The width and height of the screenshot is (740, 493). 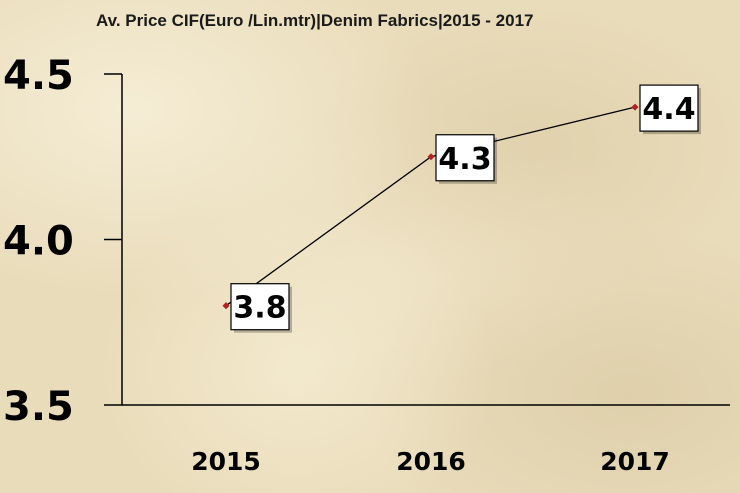 I want to click on data-label: 4.3, so click(x=466, y=159).